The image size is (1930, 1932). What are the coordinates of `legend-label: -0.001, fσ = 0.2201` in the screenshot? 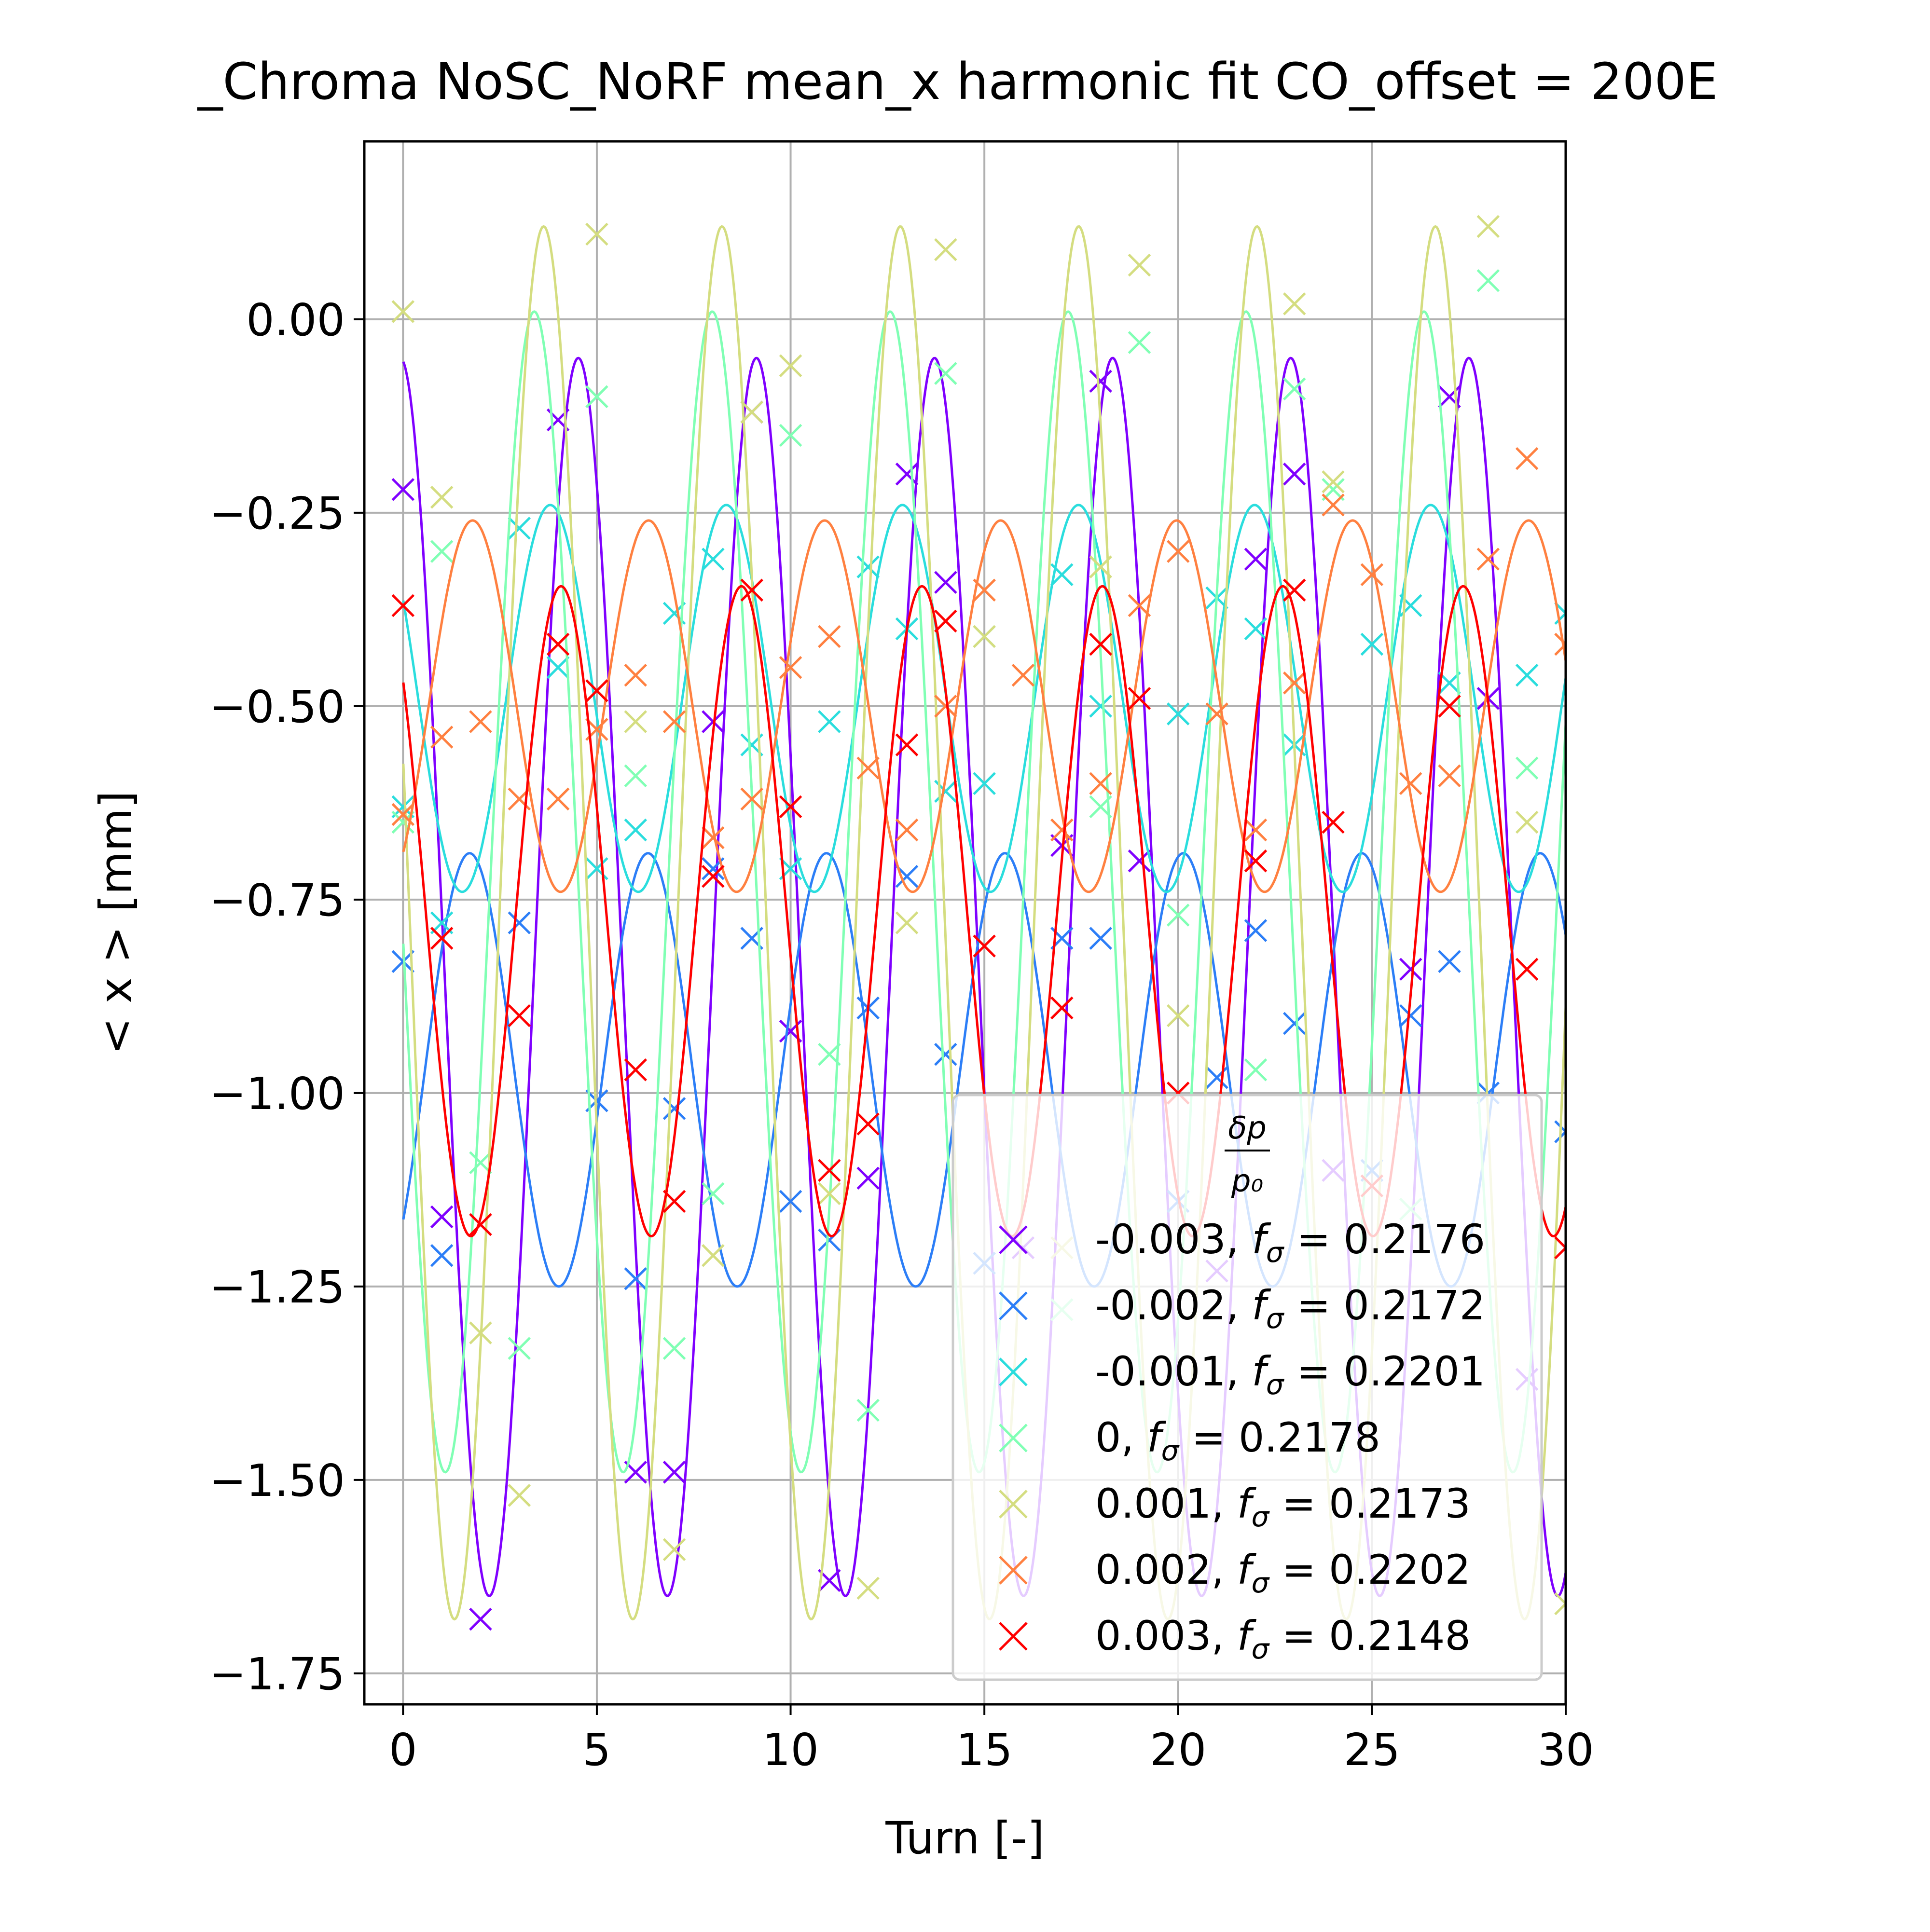 It's located at (1290, 1375).